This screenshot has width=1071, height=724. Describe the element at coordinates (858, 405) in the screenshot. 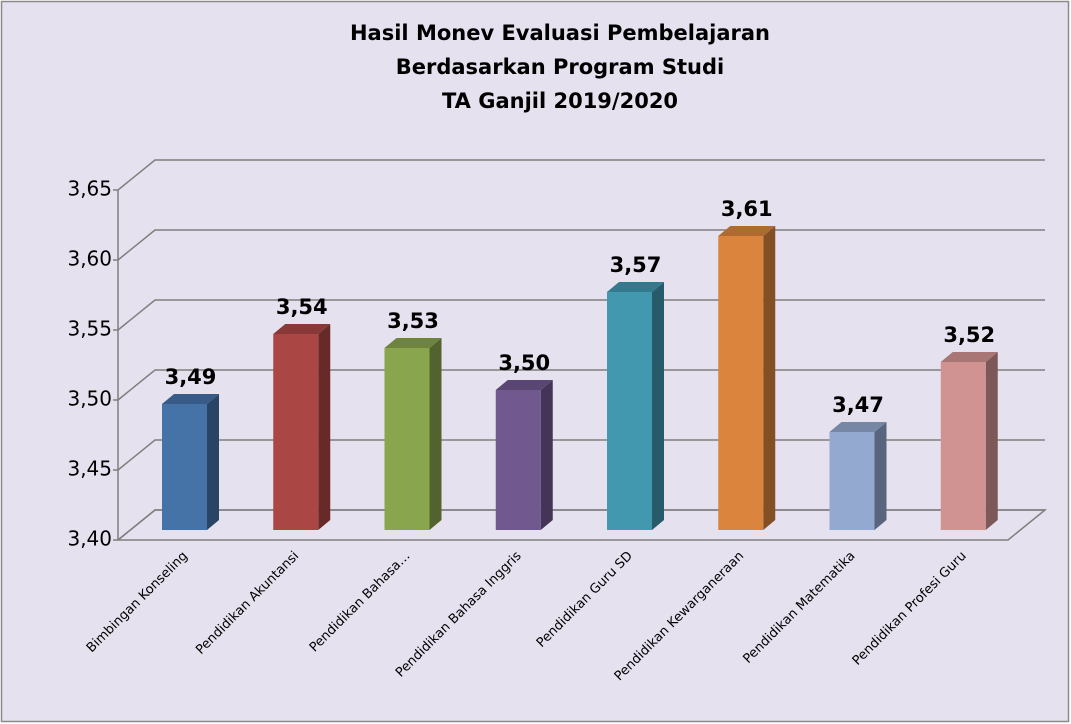

I see `data-label: 3,47` at that location.